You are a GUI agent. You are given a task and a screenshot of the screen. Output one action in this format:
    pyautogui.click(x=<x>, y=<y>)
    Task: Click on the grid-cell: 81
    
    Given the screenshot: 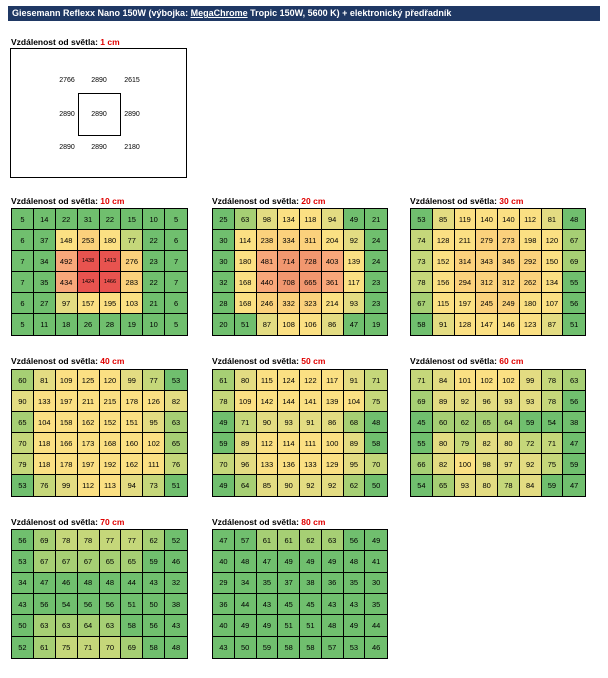 What is the action you would take?
    pyautogui.click(x=552, y=219)
    